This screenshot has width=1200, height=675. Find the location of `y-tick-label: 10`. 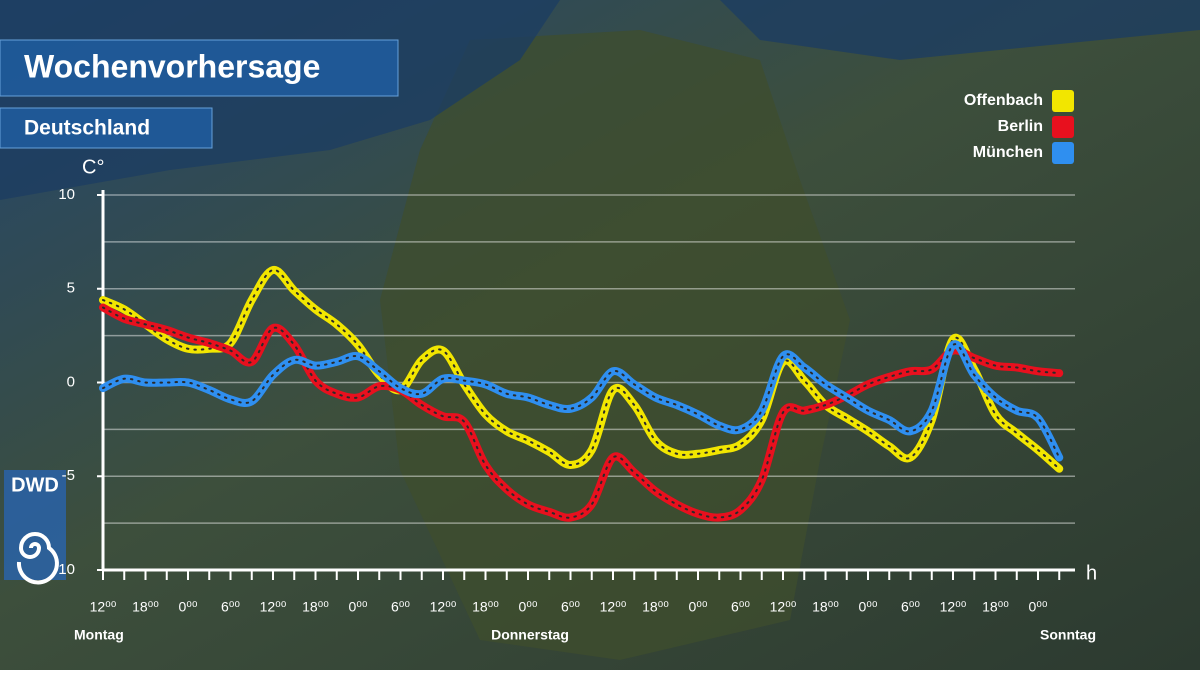

y-tick-label: 10 is located at coordinates (66, 194).